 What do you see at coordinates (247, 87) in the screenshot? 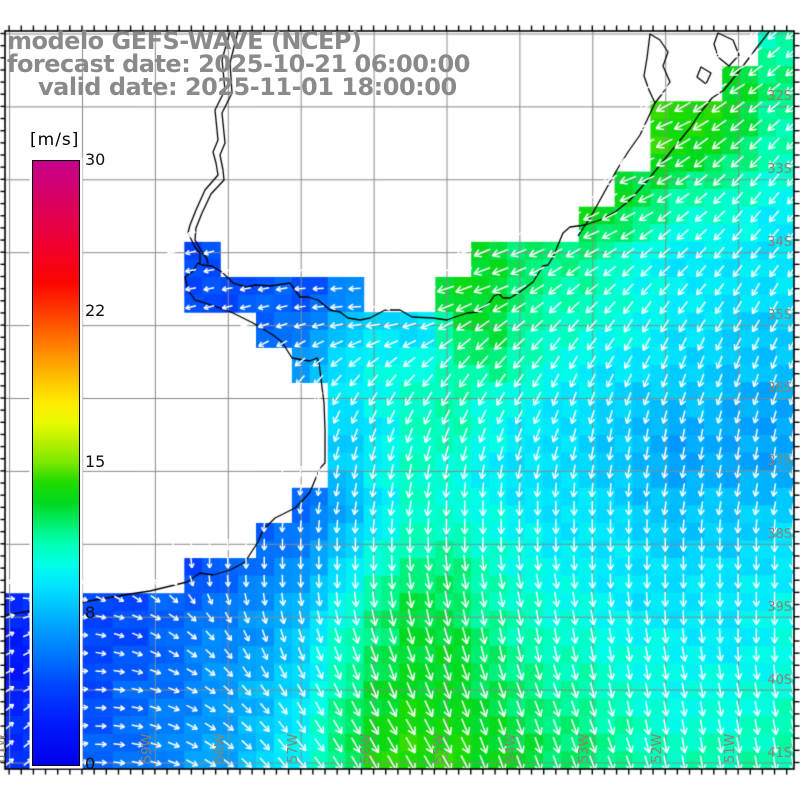
I see `valid-date-line: valid date: 2025-11-01 18:00:00` at bounding box center [247, 87].